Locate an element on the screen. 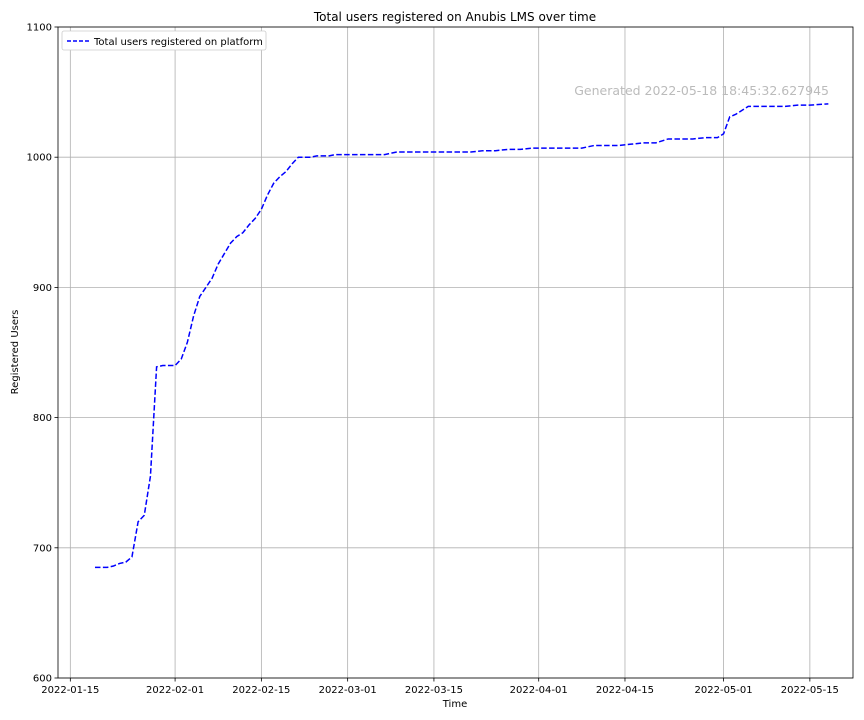  x-tick-label: 2022-03-15 is located at coordinates (434, 690).